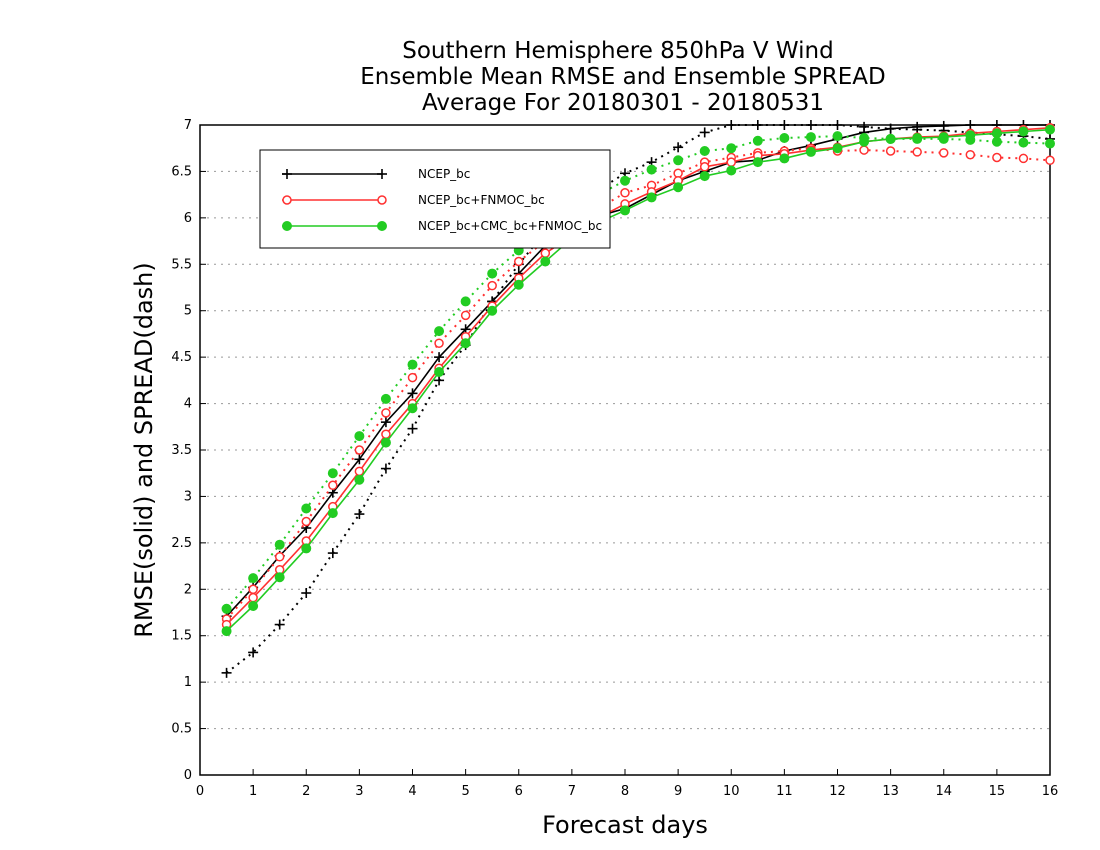 The image size is (1100, 850). I want to click on y-tick-label: 7, so click(188, 125).